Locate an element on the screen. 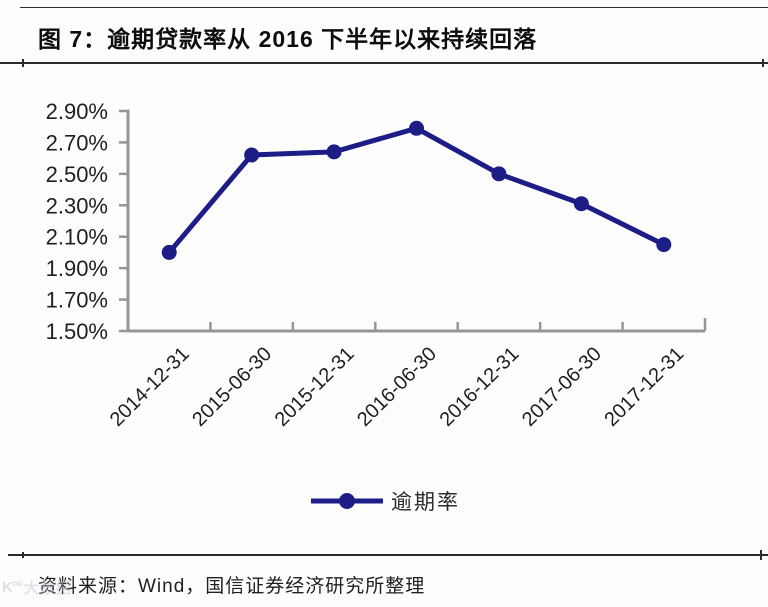  figure-title: 图 7：逾期贷款率从 2016 下半年以来持续回落 is located at coordinates (288, 39).